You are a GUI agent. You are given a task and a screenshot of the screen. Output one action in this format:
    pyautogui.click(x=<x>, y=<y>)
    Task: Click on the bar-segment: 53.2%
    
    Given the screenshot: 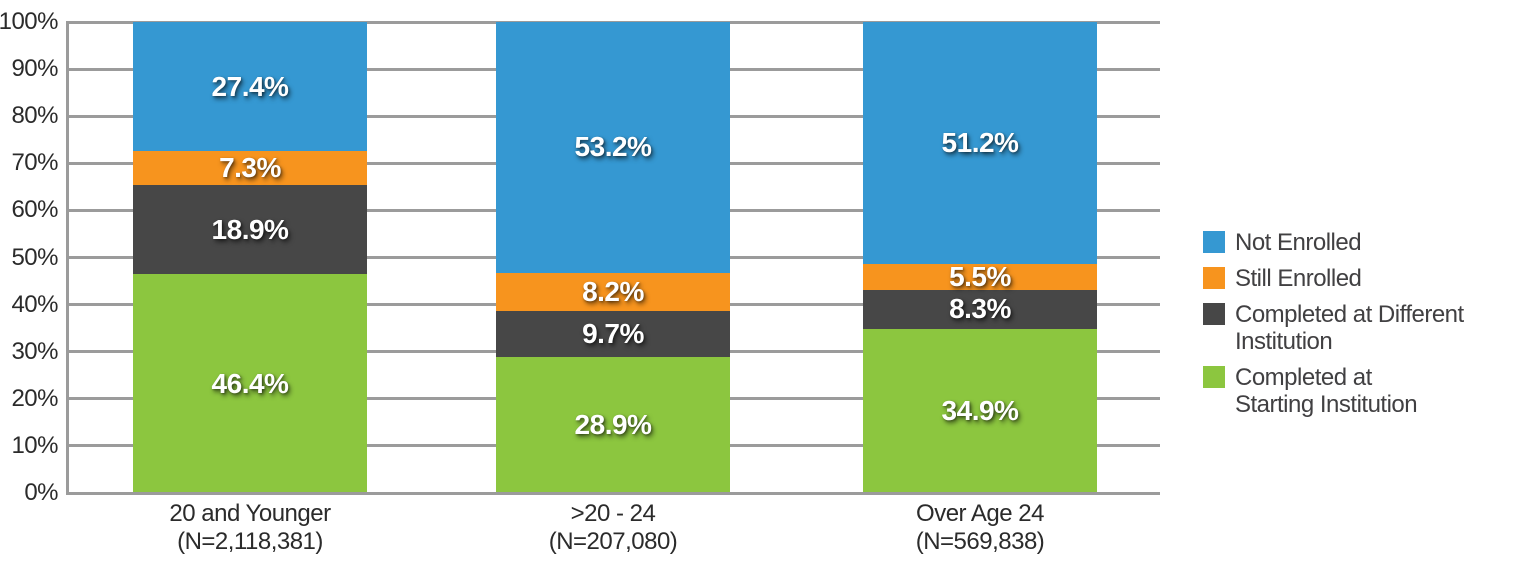 What is the action you would take?
    pyautogui.click(x=613, y=147)
    